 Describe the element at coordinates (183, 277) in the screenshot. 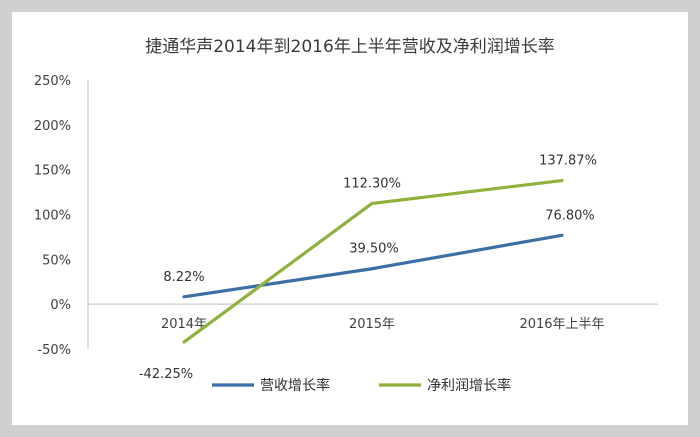

I see `data-label: 8.22%` at that location.